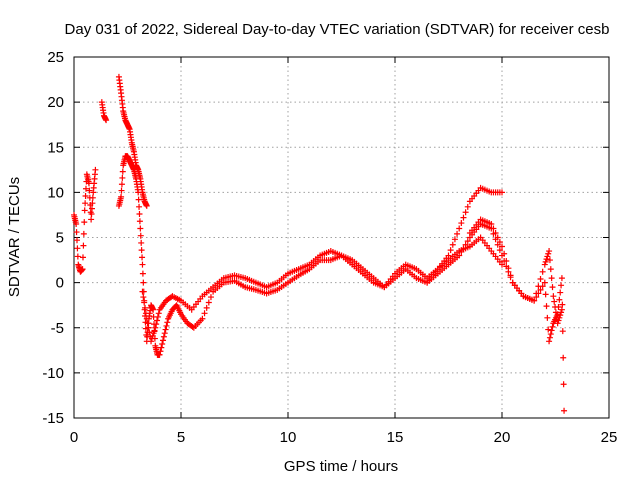 The image size is (640, 480). What do you see at coordinates (55, 192) in the screenshot?
I see `y-tick-label: 10` at bounding box center [55, 192].